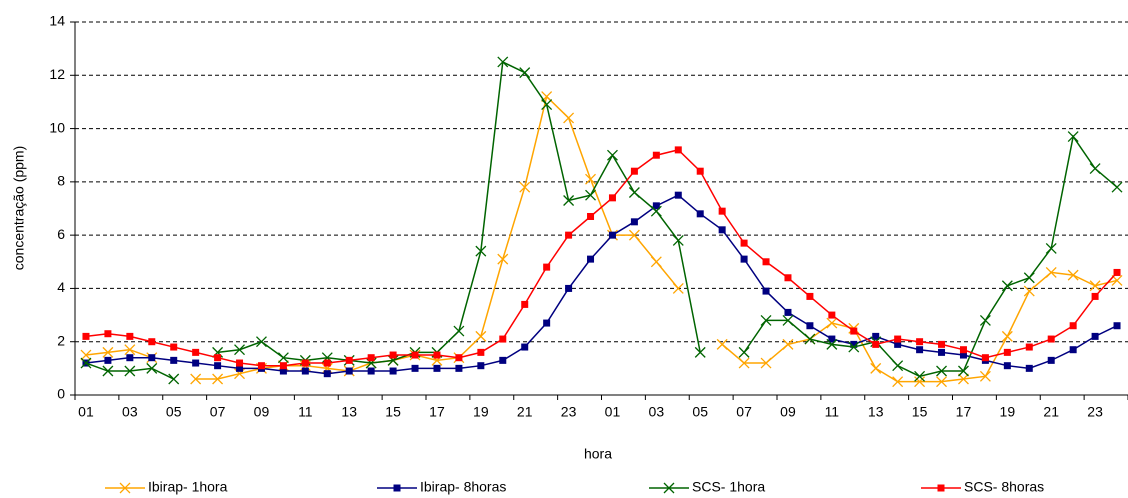  I want to click on legend-label: Ibirap- 1hora, so click(188, 487).